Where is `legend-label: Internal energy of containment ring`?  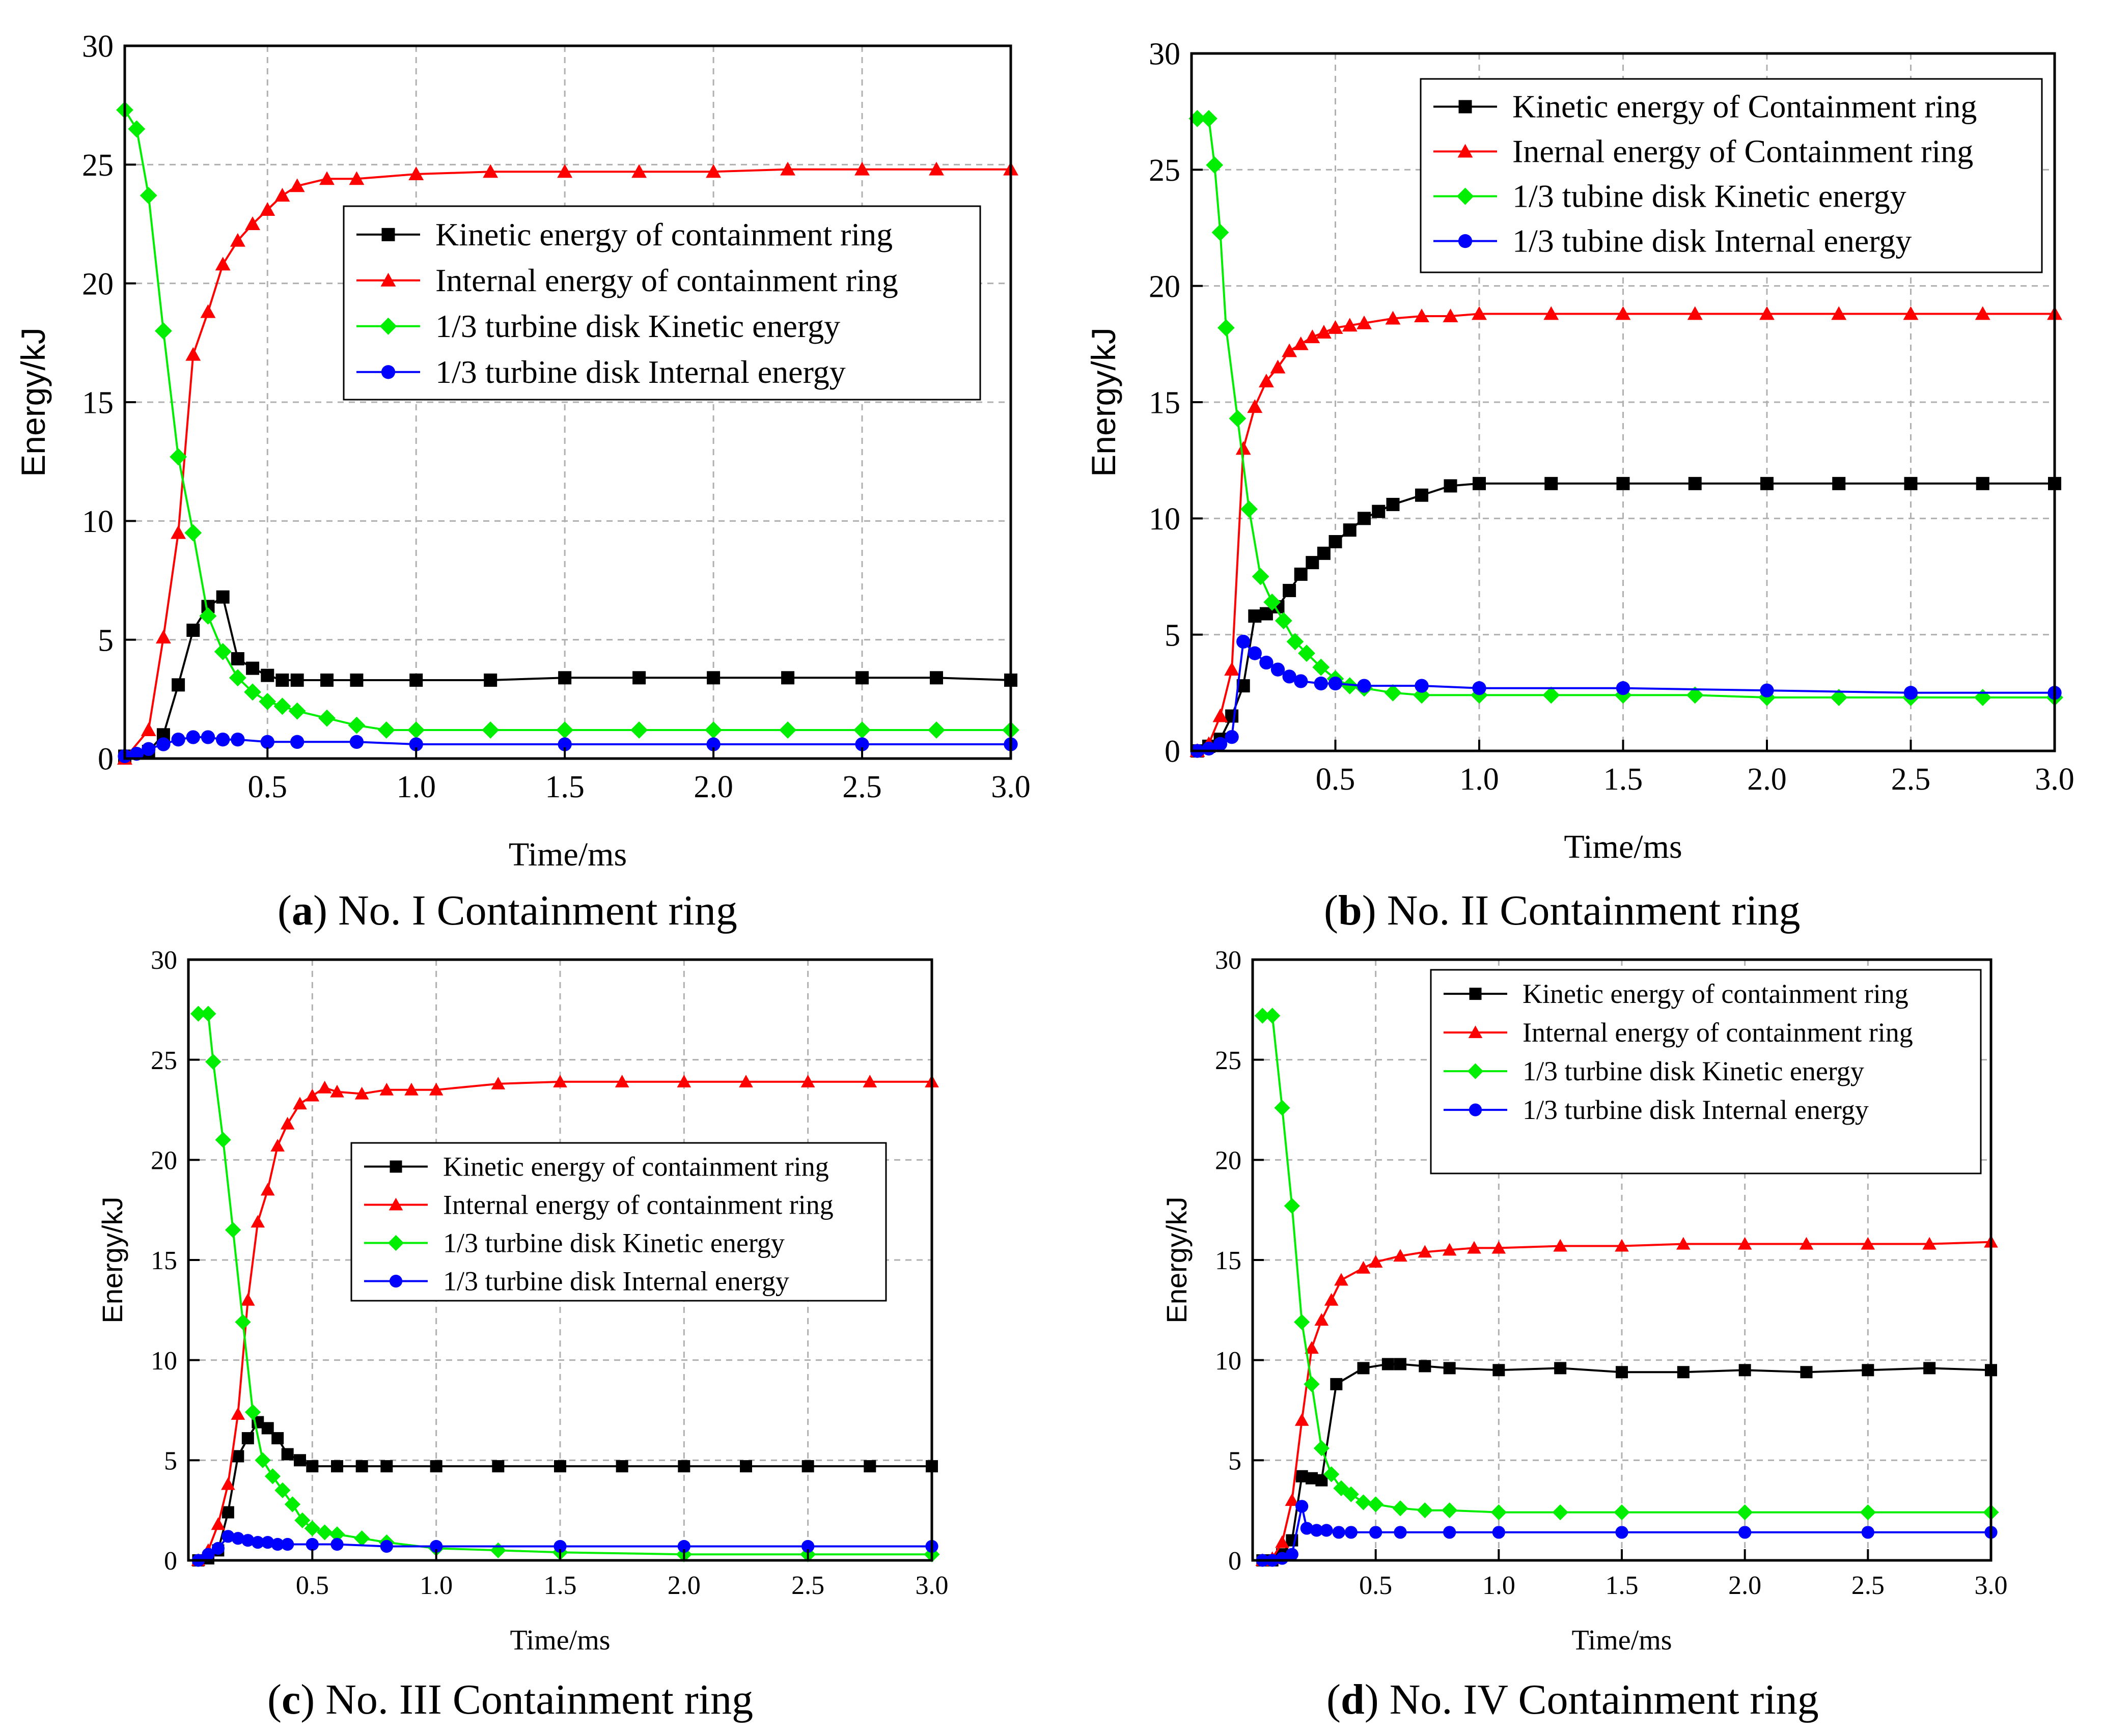 legend-label: Internal energy of containment ring is located at coordinates (667, 280).